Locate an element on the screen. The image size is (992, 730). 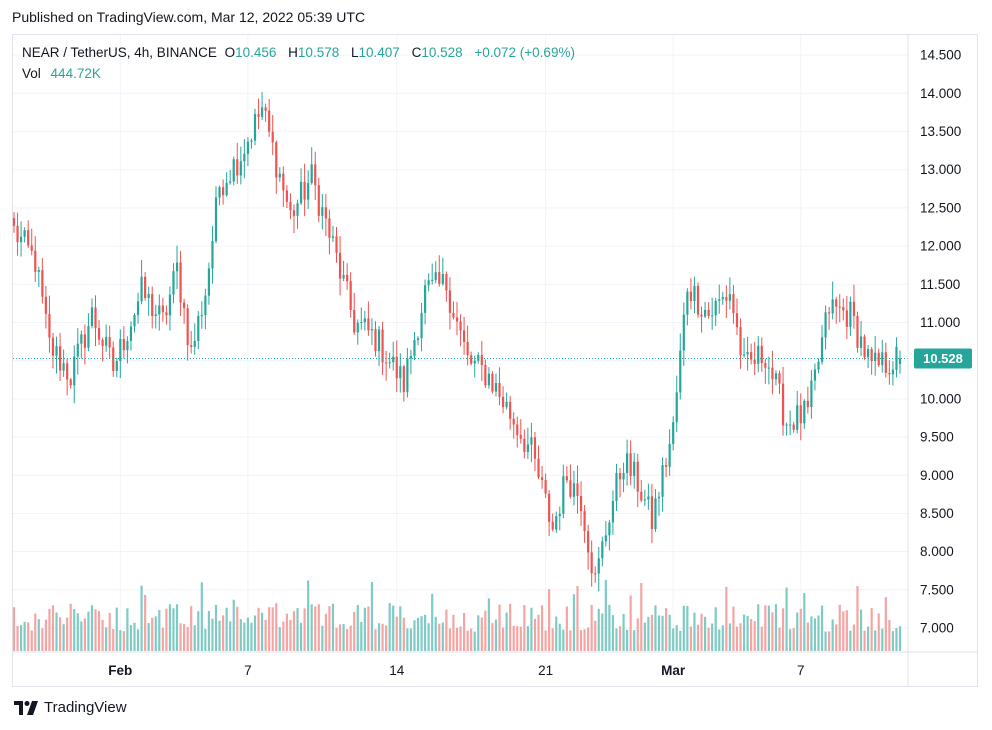
low-value: L10.407 is located at coordinates (377, 52).